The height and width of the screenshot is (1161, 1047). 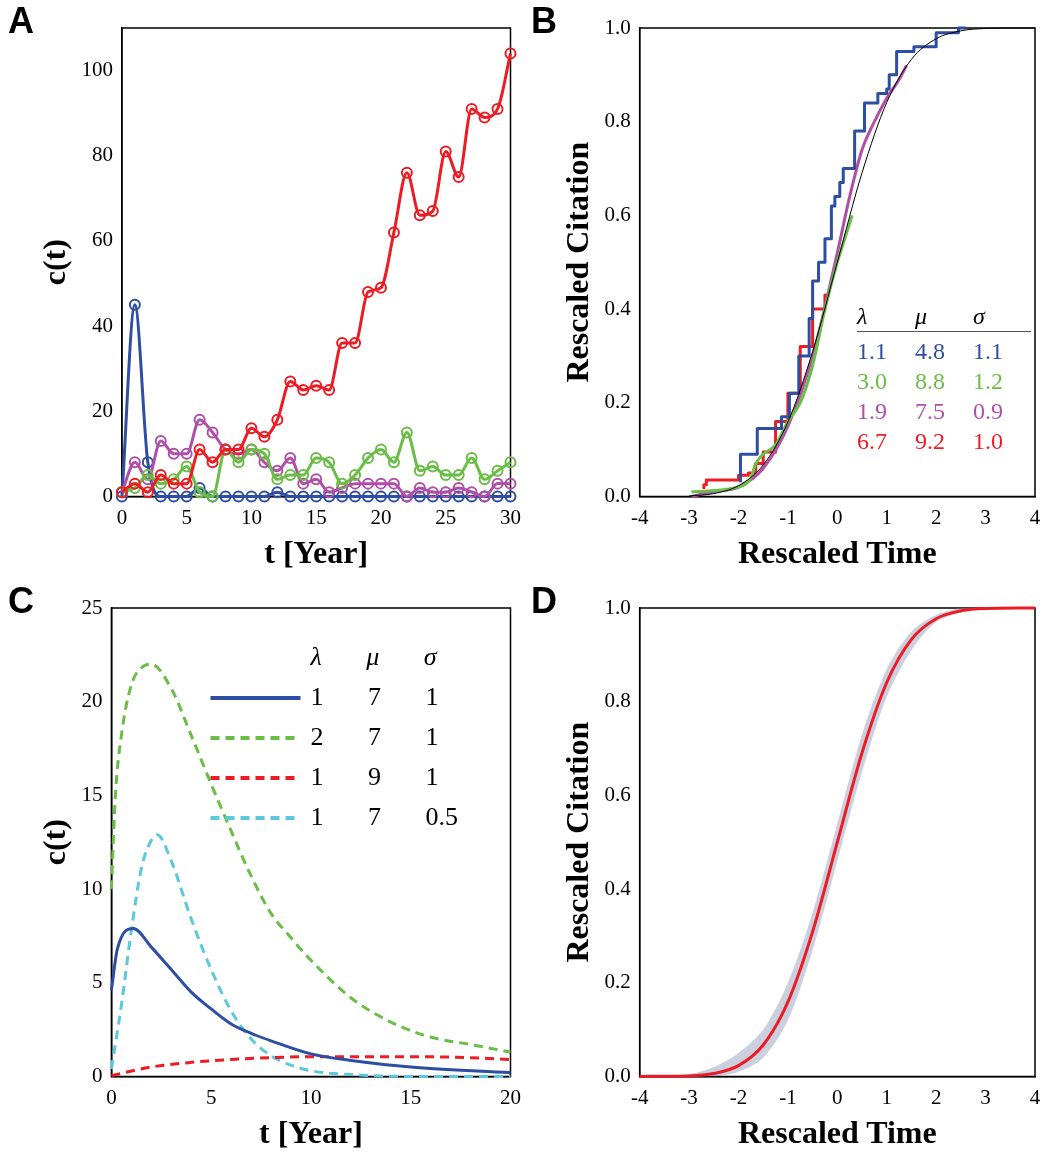 What do you see at coordinates (930, 411) in the screenshot?
I see `text: 1.9 7.5 0.9` at bounding box center [930, 411].